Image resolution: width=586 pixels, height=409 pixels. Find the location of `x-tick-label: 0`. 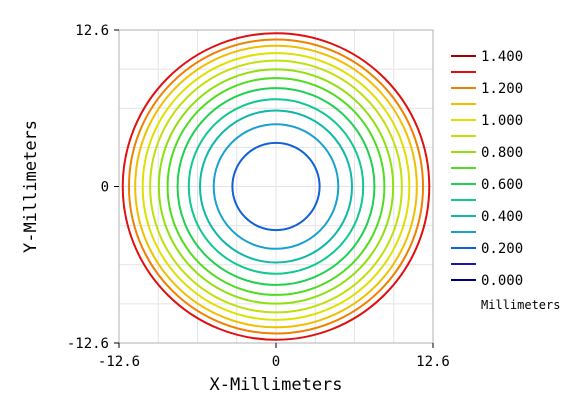

x-tick-label: 0 is located at coordinates (276, 362).